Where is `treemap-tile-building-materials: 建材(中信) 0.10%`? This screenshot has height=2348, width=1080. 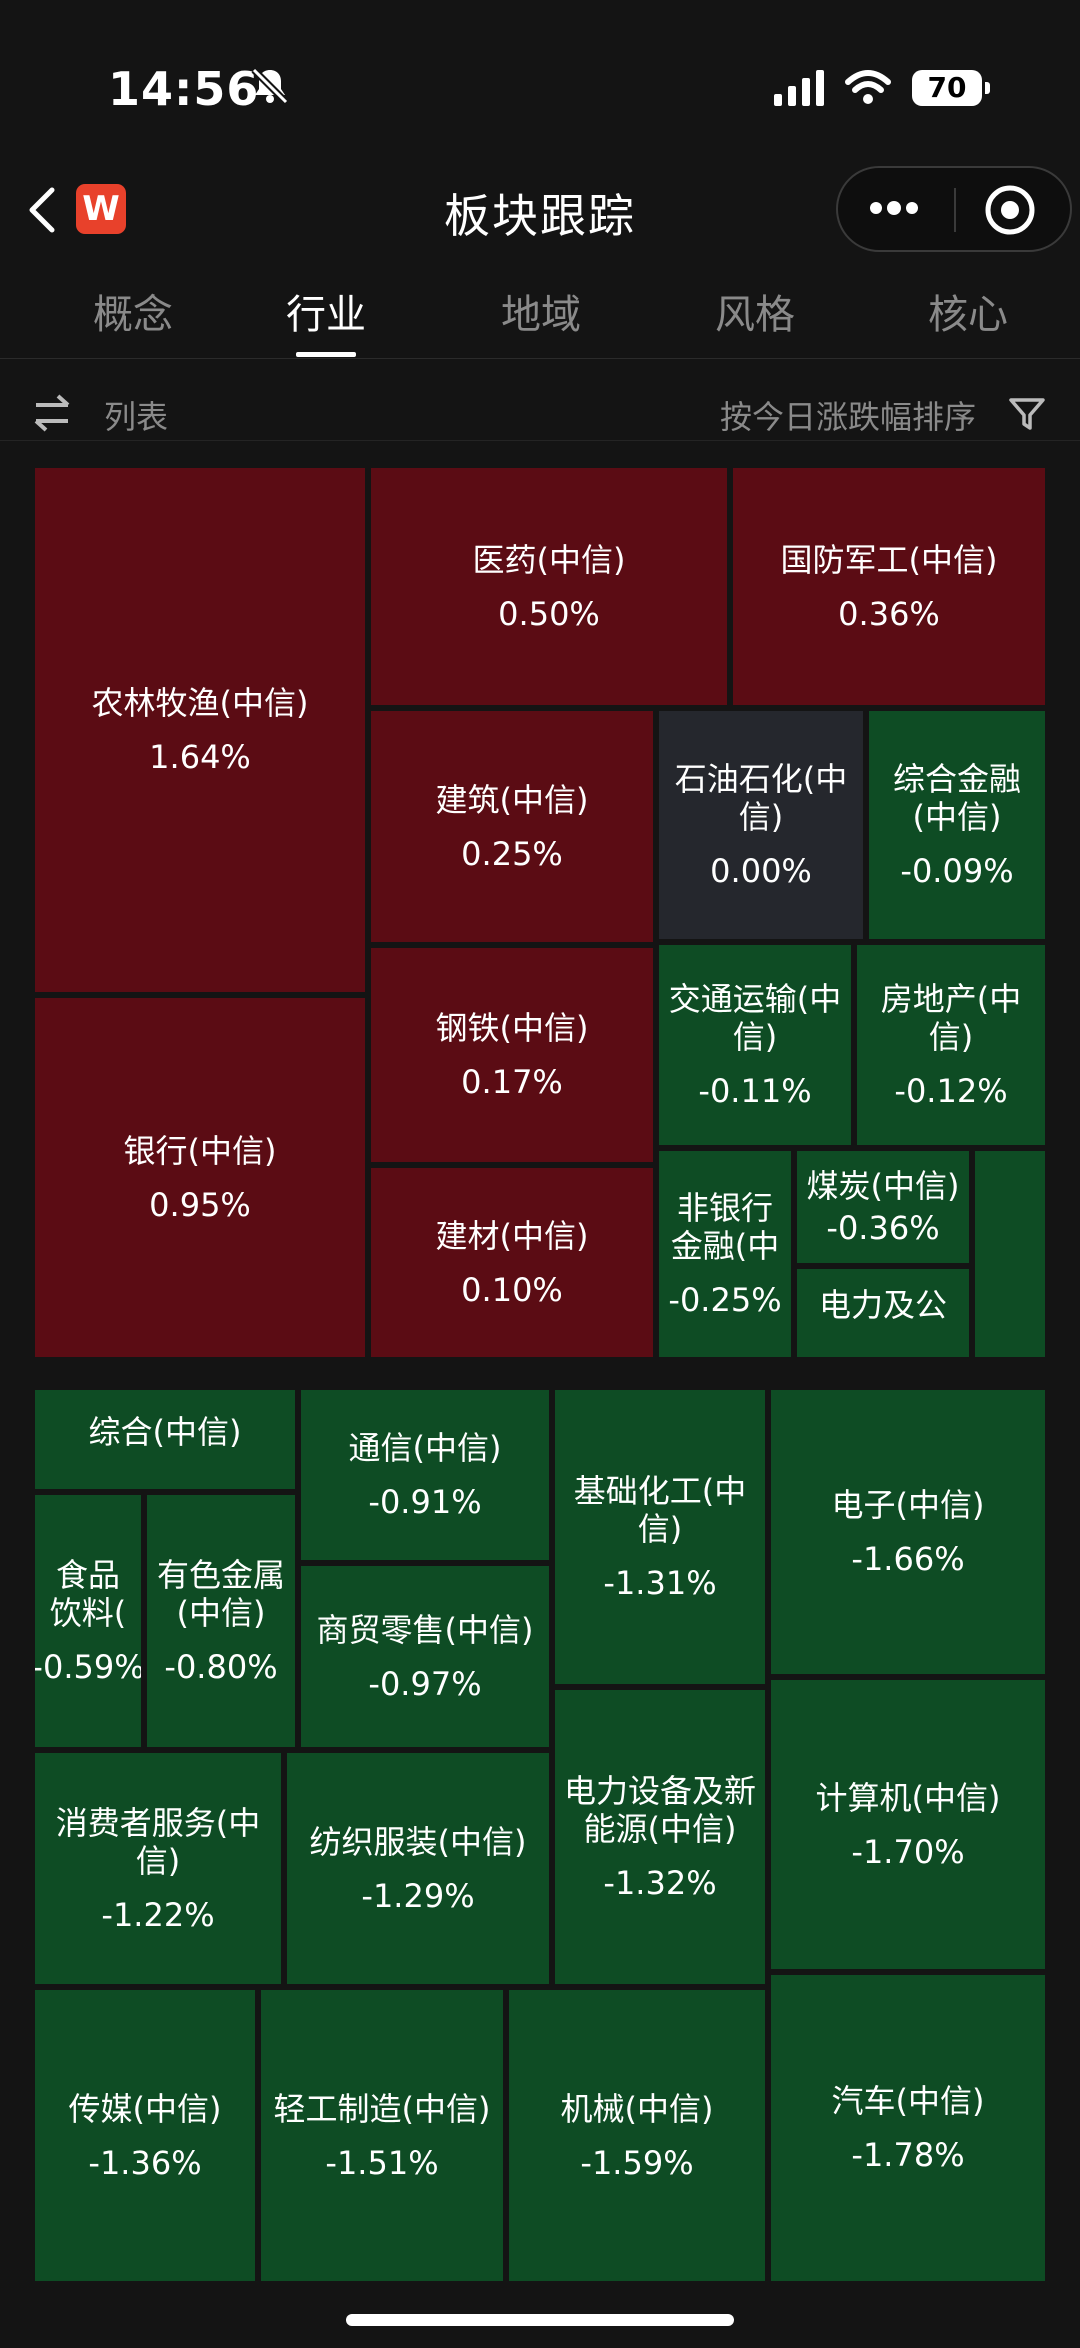 treemap-tile-building-materials: 建材(中信) 0.10% is located at coordinates (512, 1262).